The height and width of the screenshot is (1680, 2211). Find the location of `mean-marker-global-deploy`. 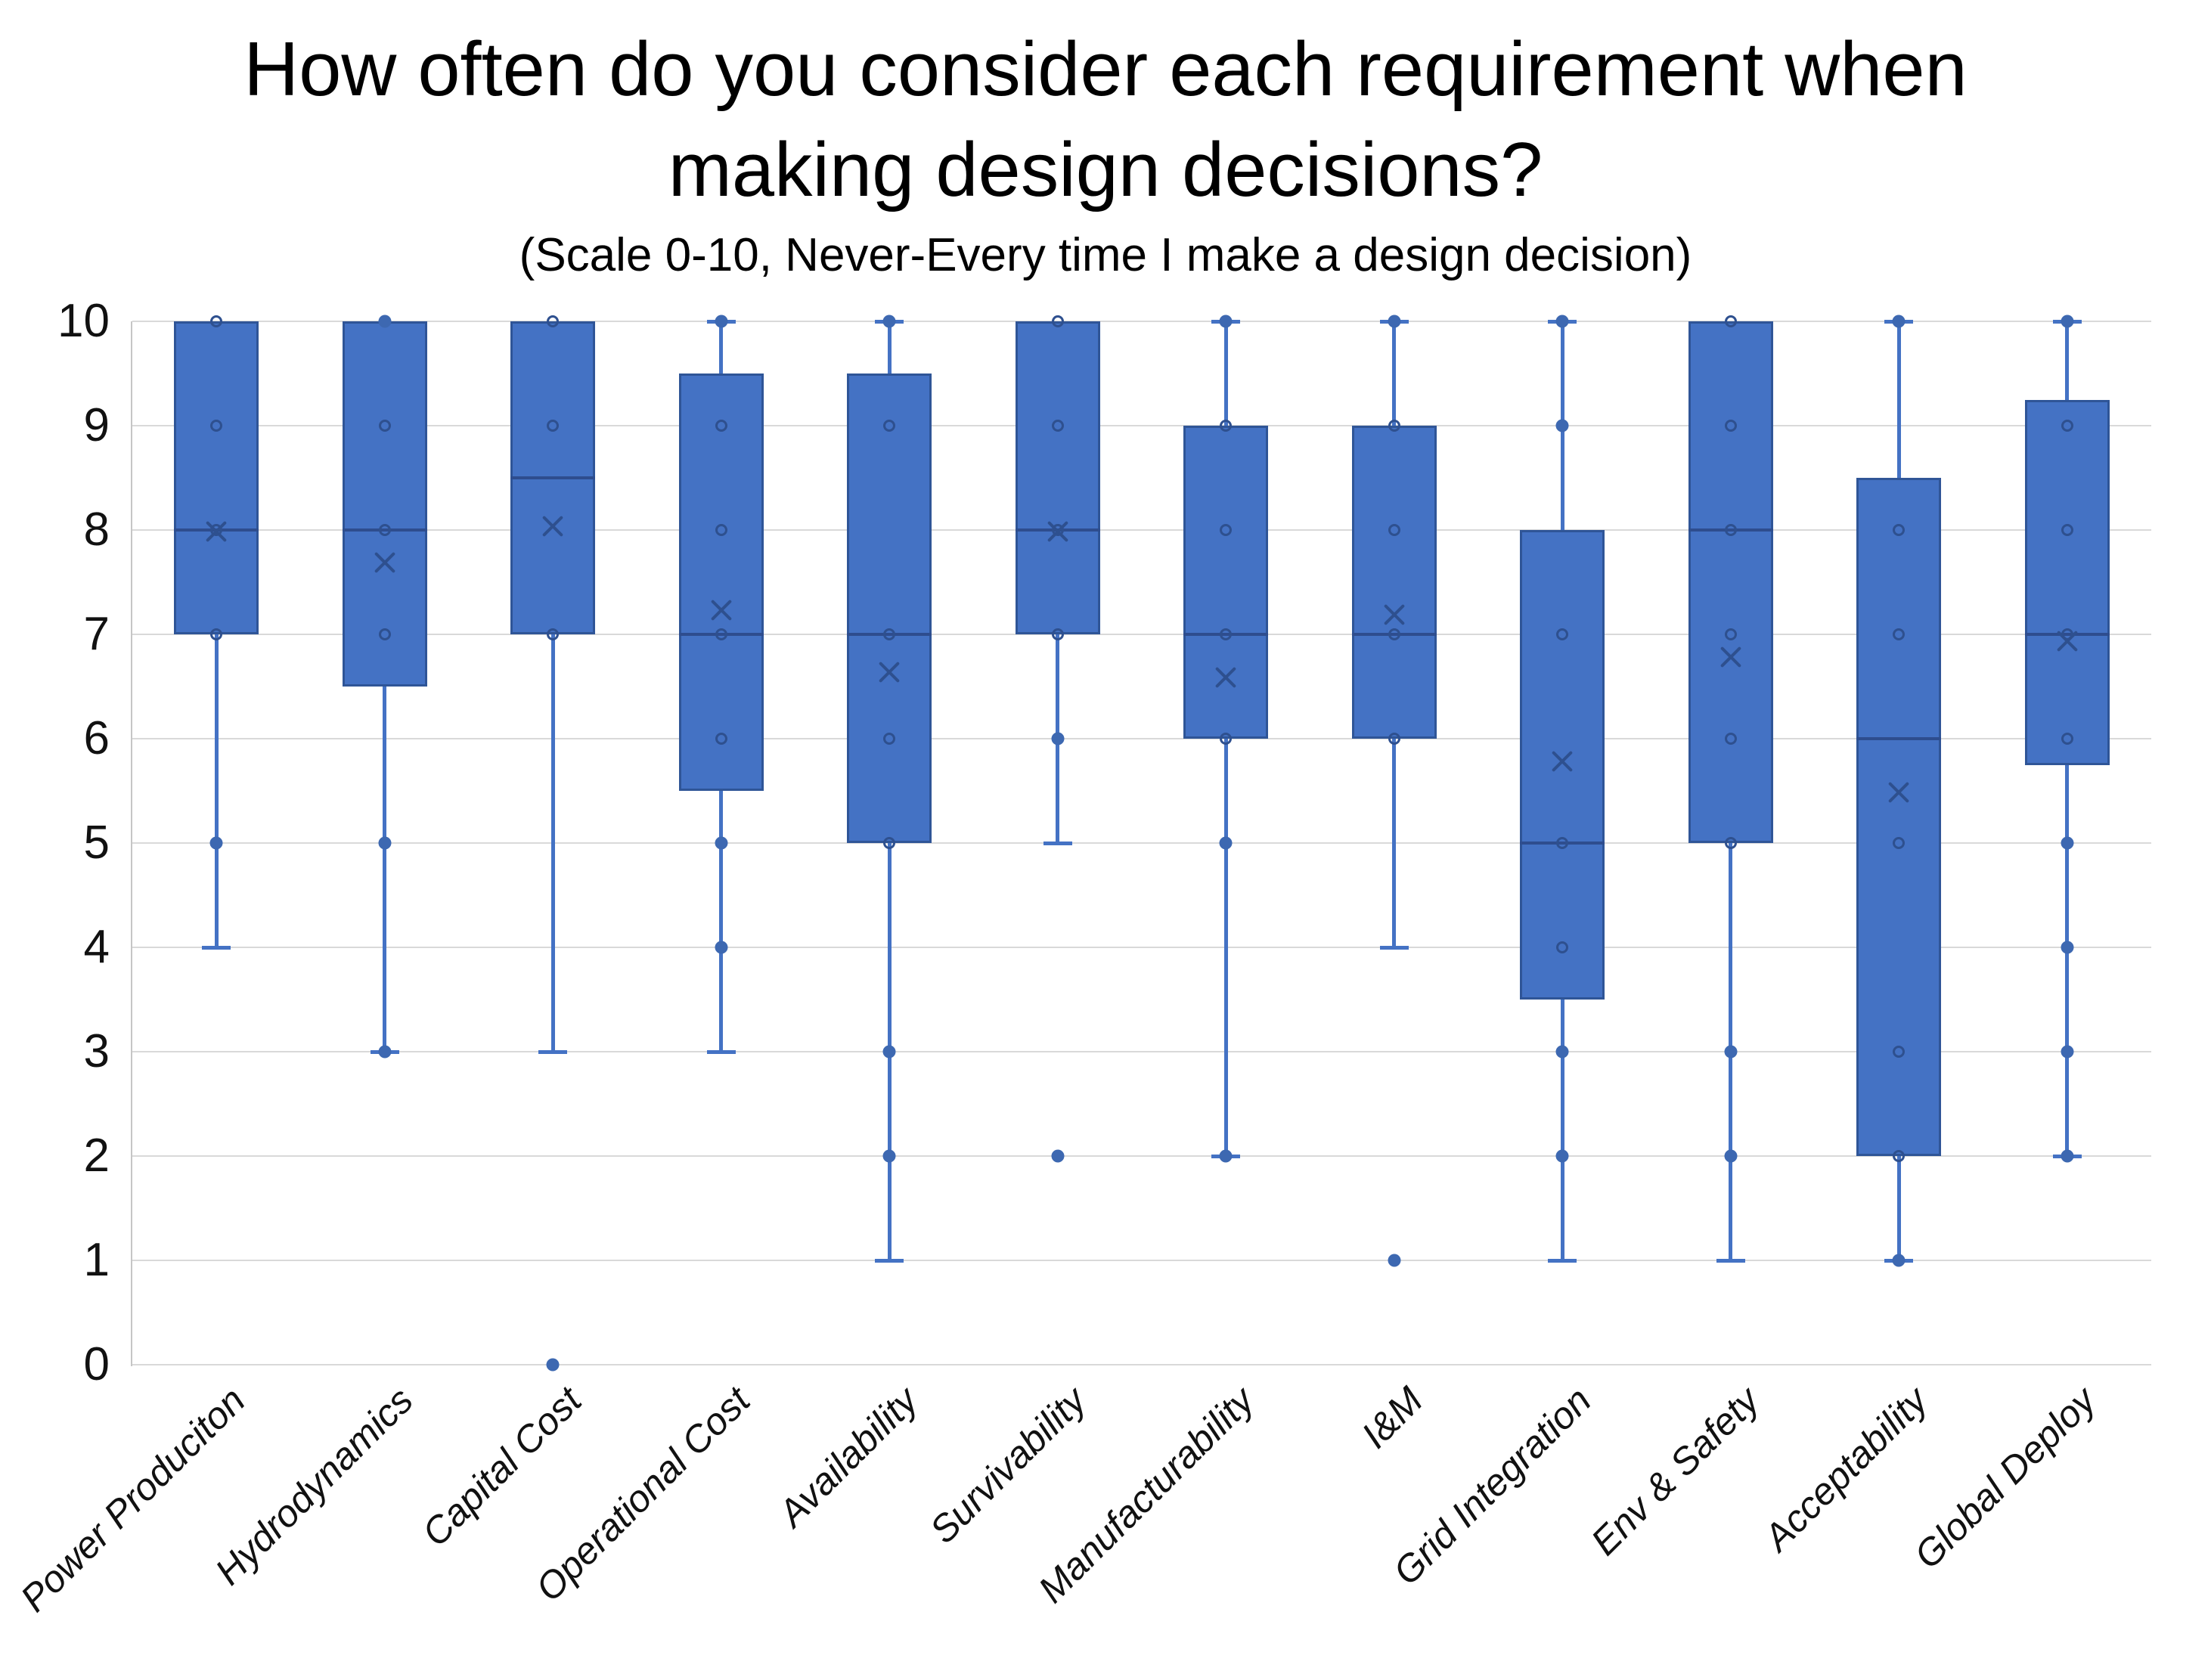

mean-marker-global-deploy is located at coordinates (2067, 639).